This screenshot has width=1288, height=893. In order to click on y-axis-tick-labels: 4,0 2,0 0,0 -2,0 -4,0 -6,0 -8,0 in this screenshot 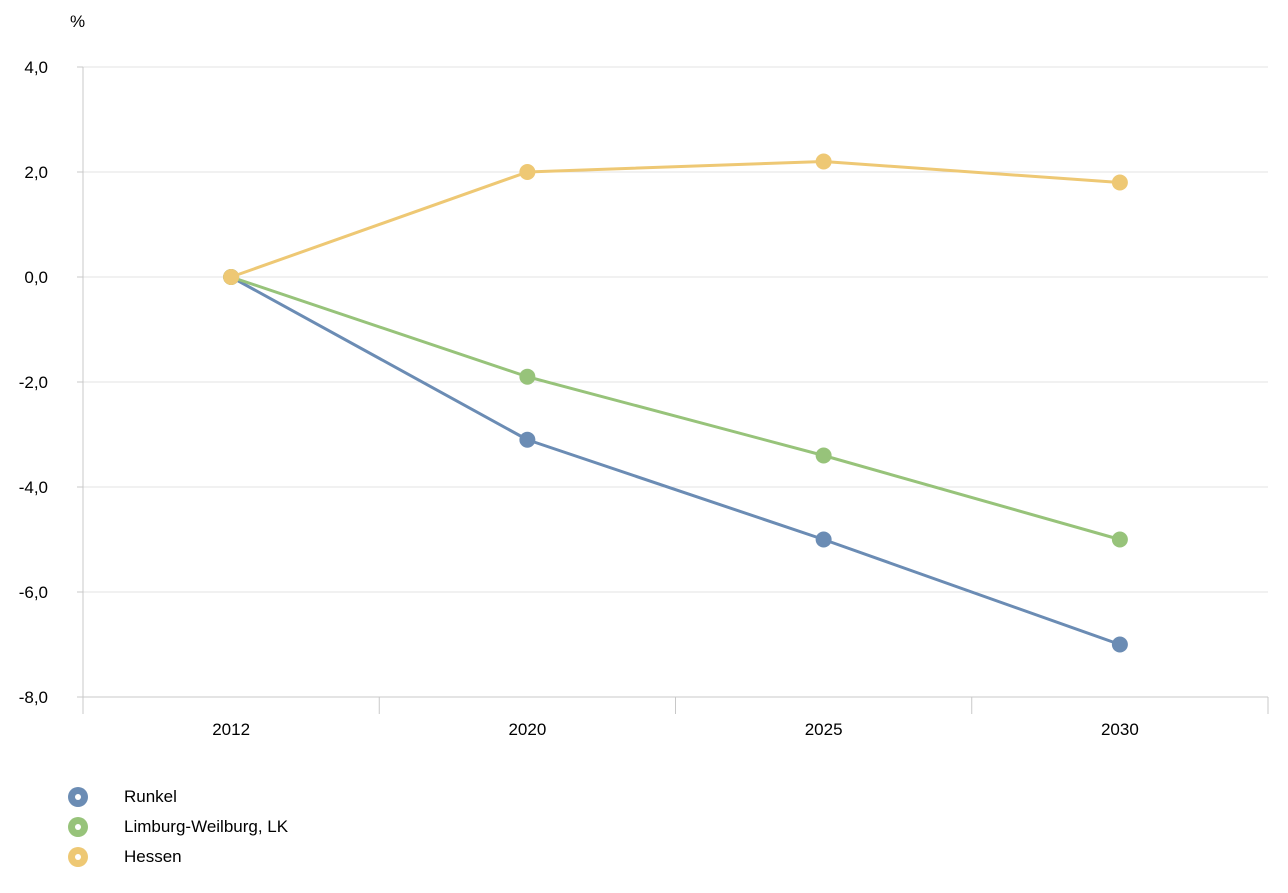, I will do `click(33, 382)`.